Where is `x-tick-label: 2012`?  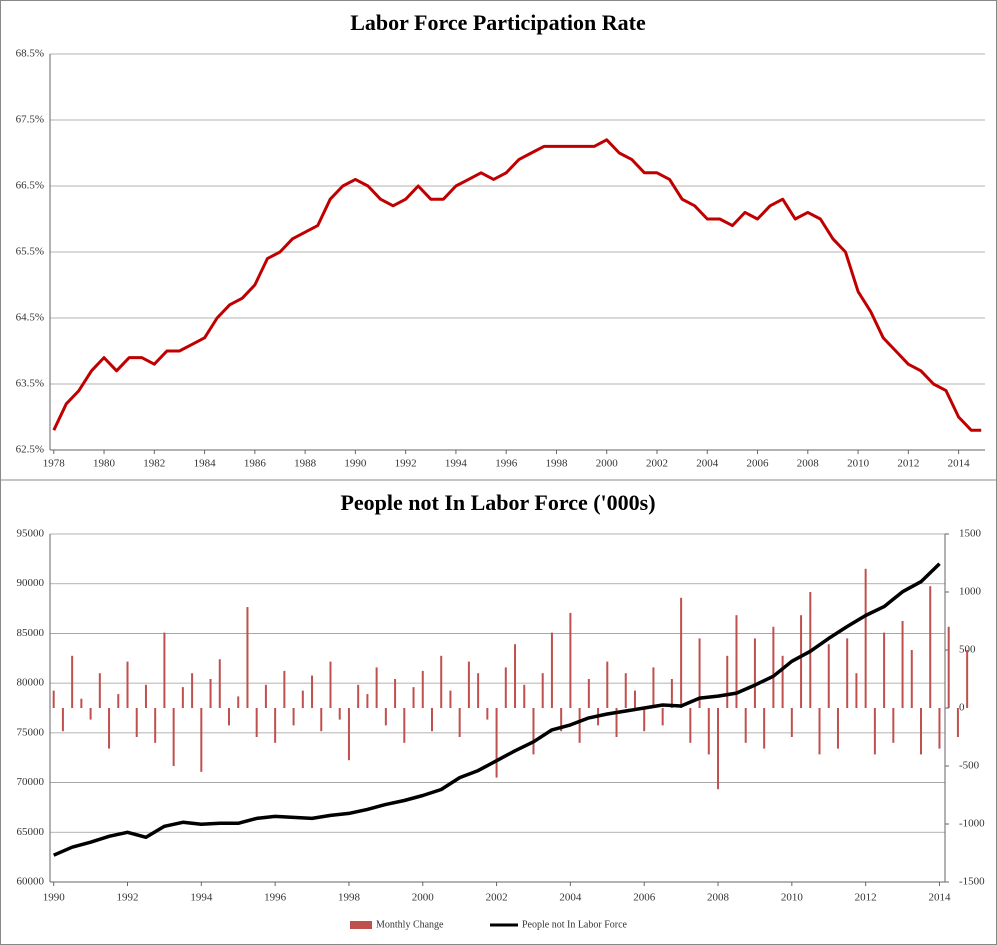
x-tick-label: 2012 is located at coordinates (908, 464).